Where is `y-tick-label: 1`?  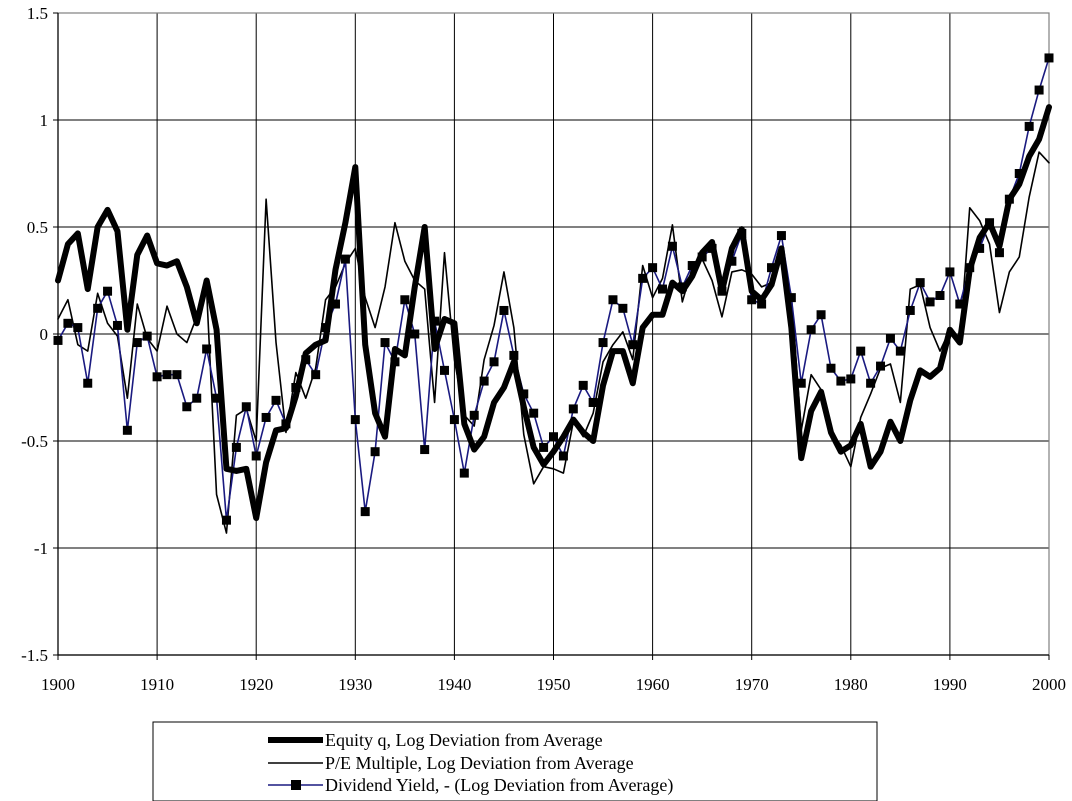
y-tick-label: 1 is located at coordinates (44, 120).